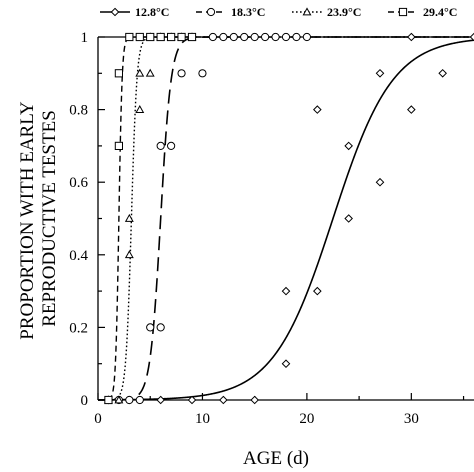 The height and width of the screenshot is (472, 474). Describe the element at coordinates (98, 419) in the screenshot. I see `x-tick-label: 0` at that location.